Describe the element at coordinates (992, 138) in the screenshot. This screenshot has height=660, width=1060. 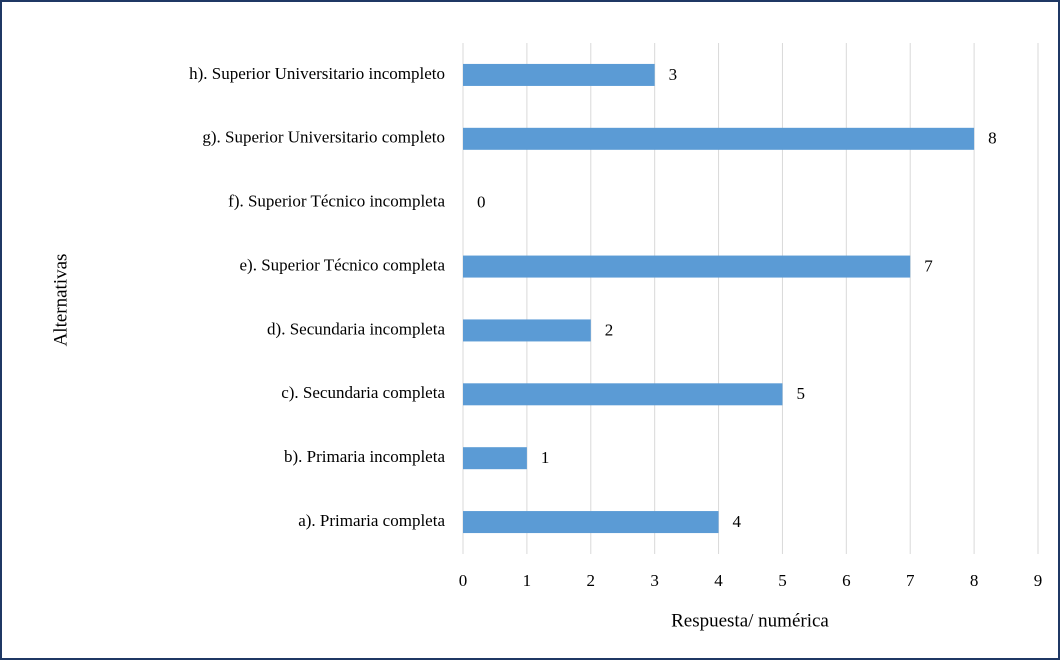
I see `data-label: 8` at that location.